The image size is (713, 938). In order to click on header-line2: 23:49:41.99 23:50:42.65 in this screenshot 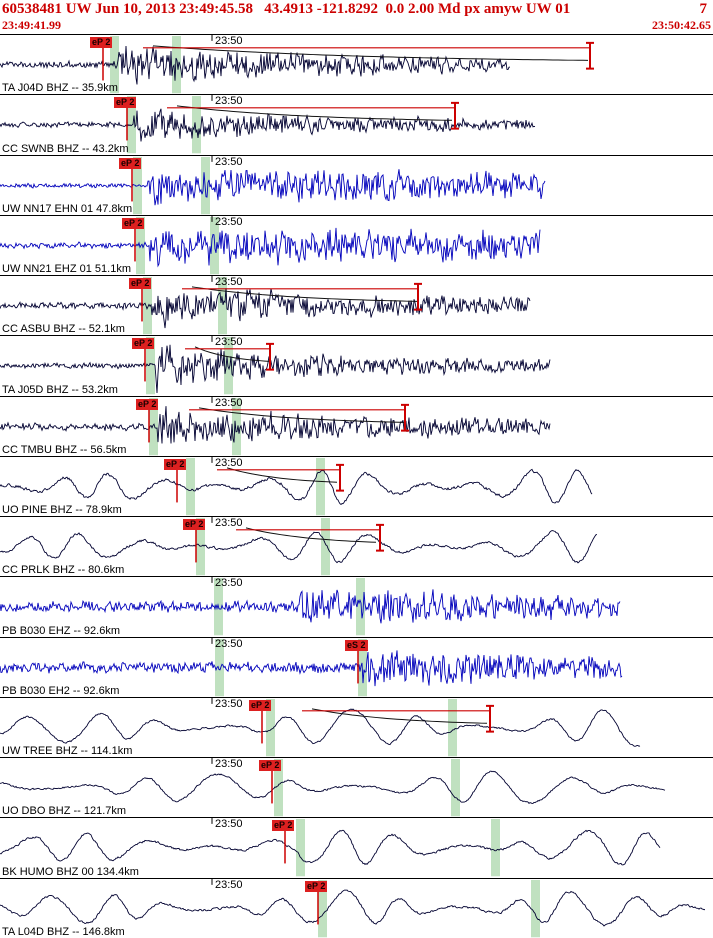, I will do `click(356, 25)`.